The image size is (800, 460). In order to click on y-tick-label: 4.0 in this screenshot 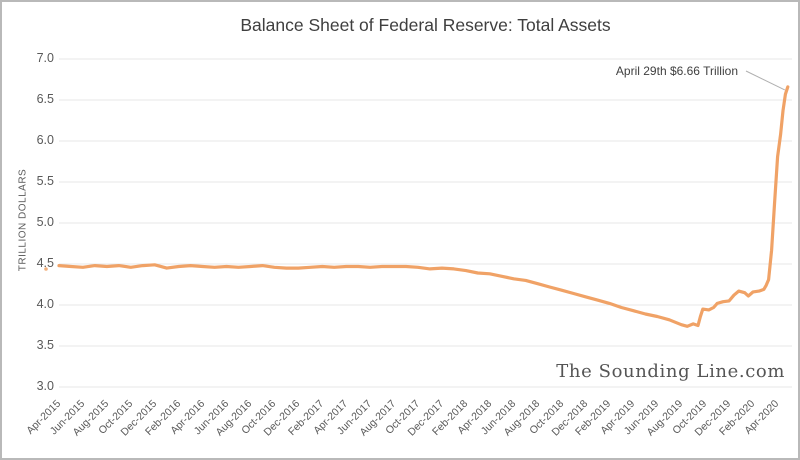, I will do `click(45, 304)`.